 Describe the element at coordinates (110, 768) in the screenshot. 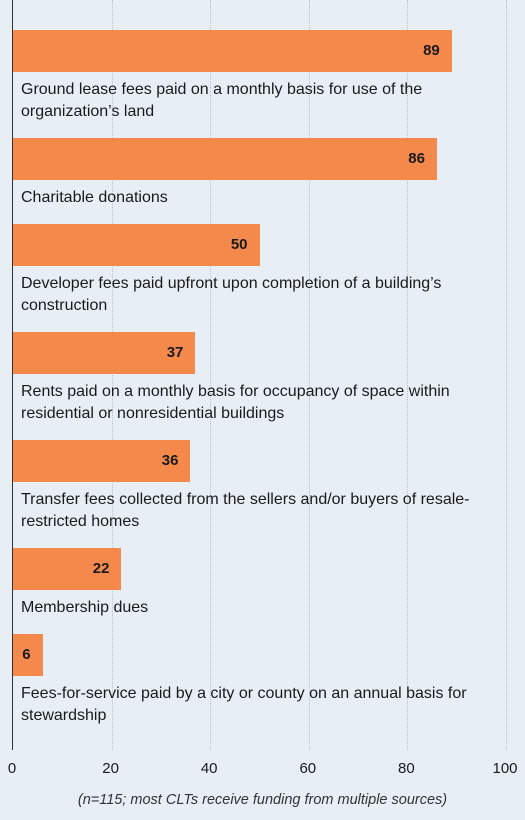

I see `x-tick-label: 20` at that location.